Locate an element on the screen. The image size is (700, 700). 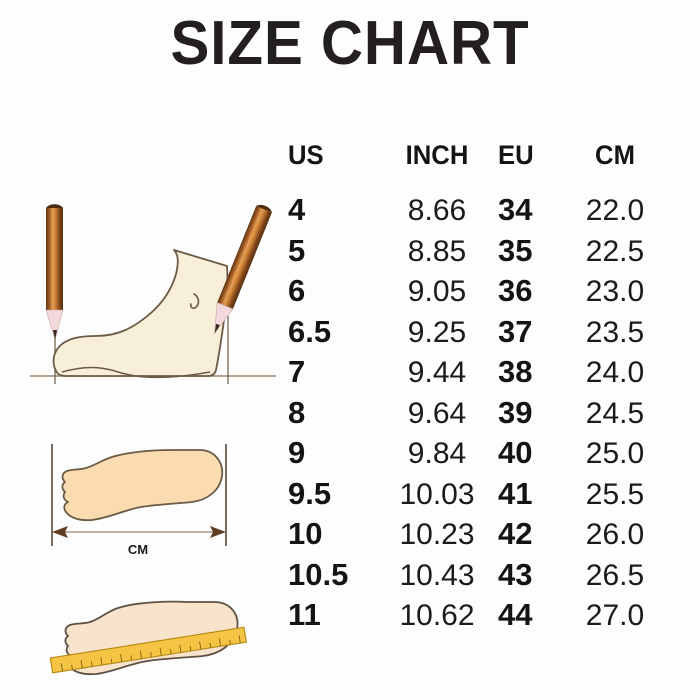
cell-us: 10.5 is located at coordinates (318, 574).